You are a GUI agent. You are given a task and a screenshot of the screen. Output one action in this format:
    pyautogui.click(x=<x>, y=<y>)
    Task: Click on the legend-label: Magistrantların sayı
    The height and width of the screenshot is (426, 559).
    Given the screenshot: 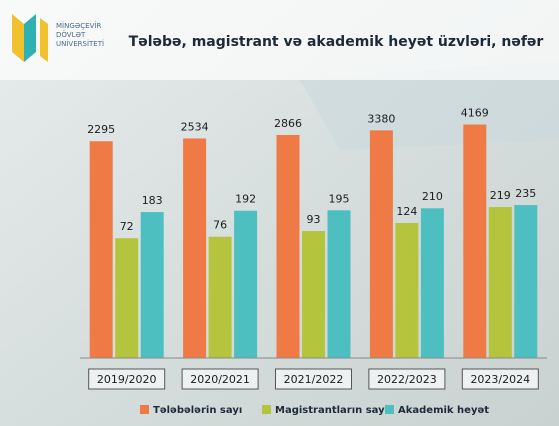 What is the action you would take?
    pyautogui.click(x=331, y=410)
    